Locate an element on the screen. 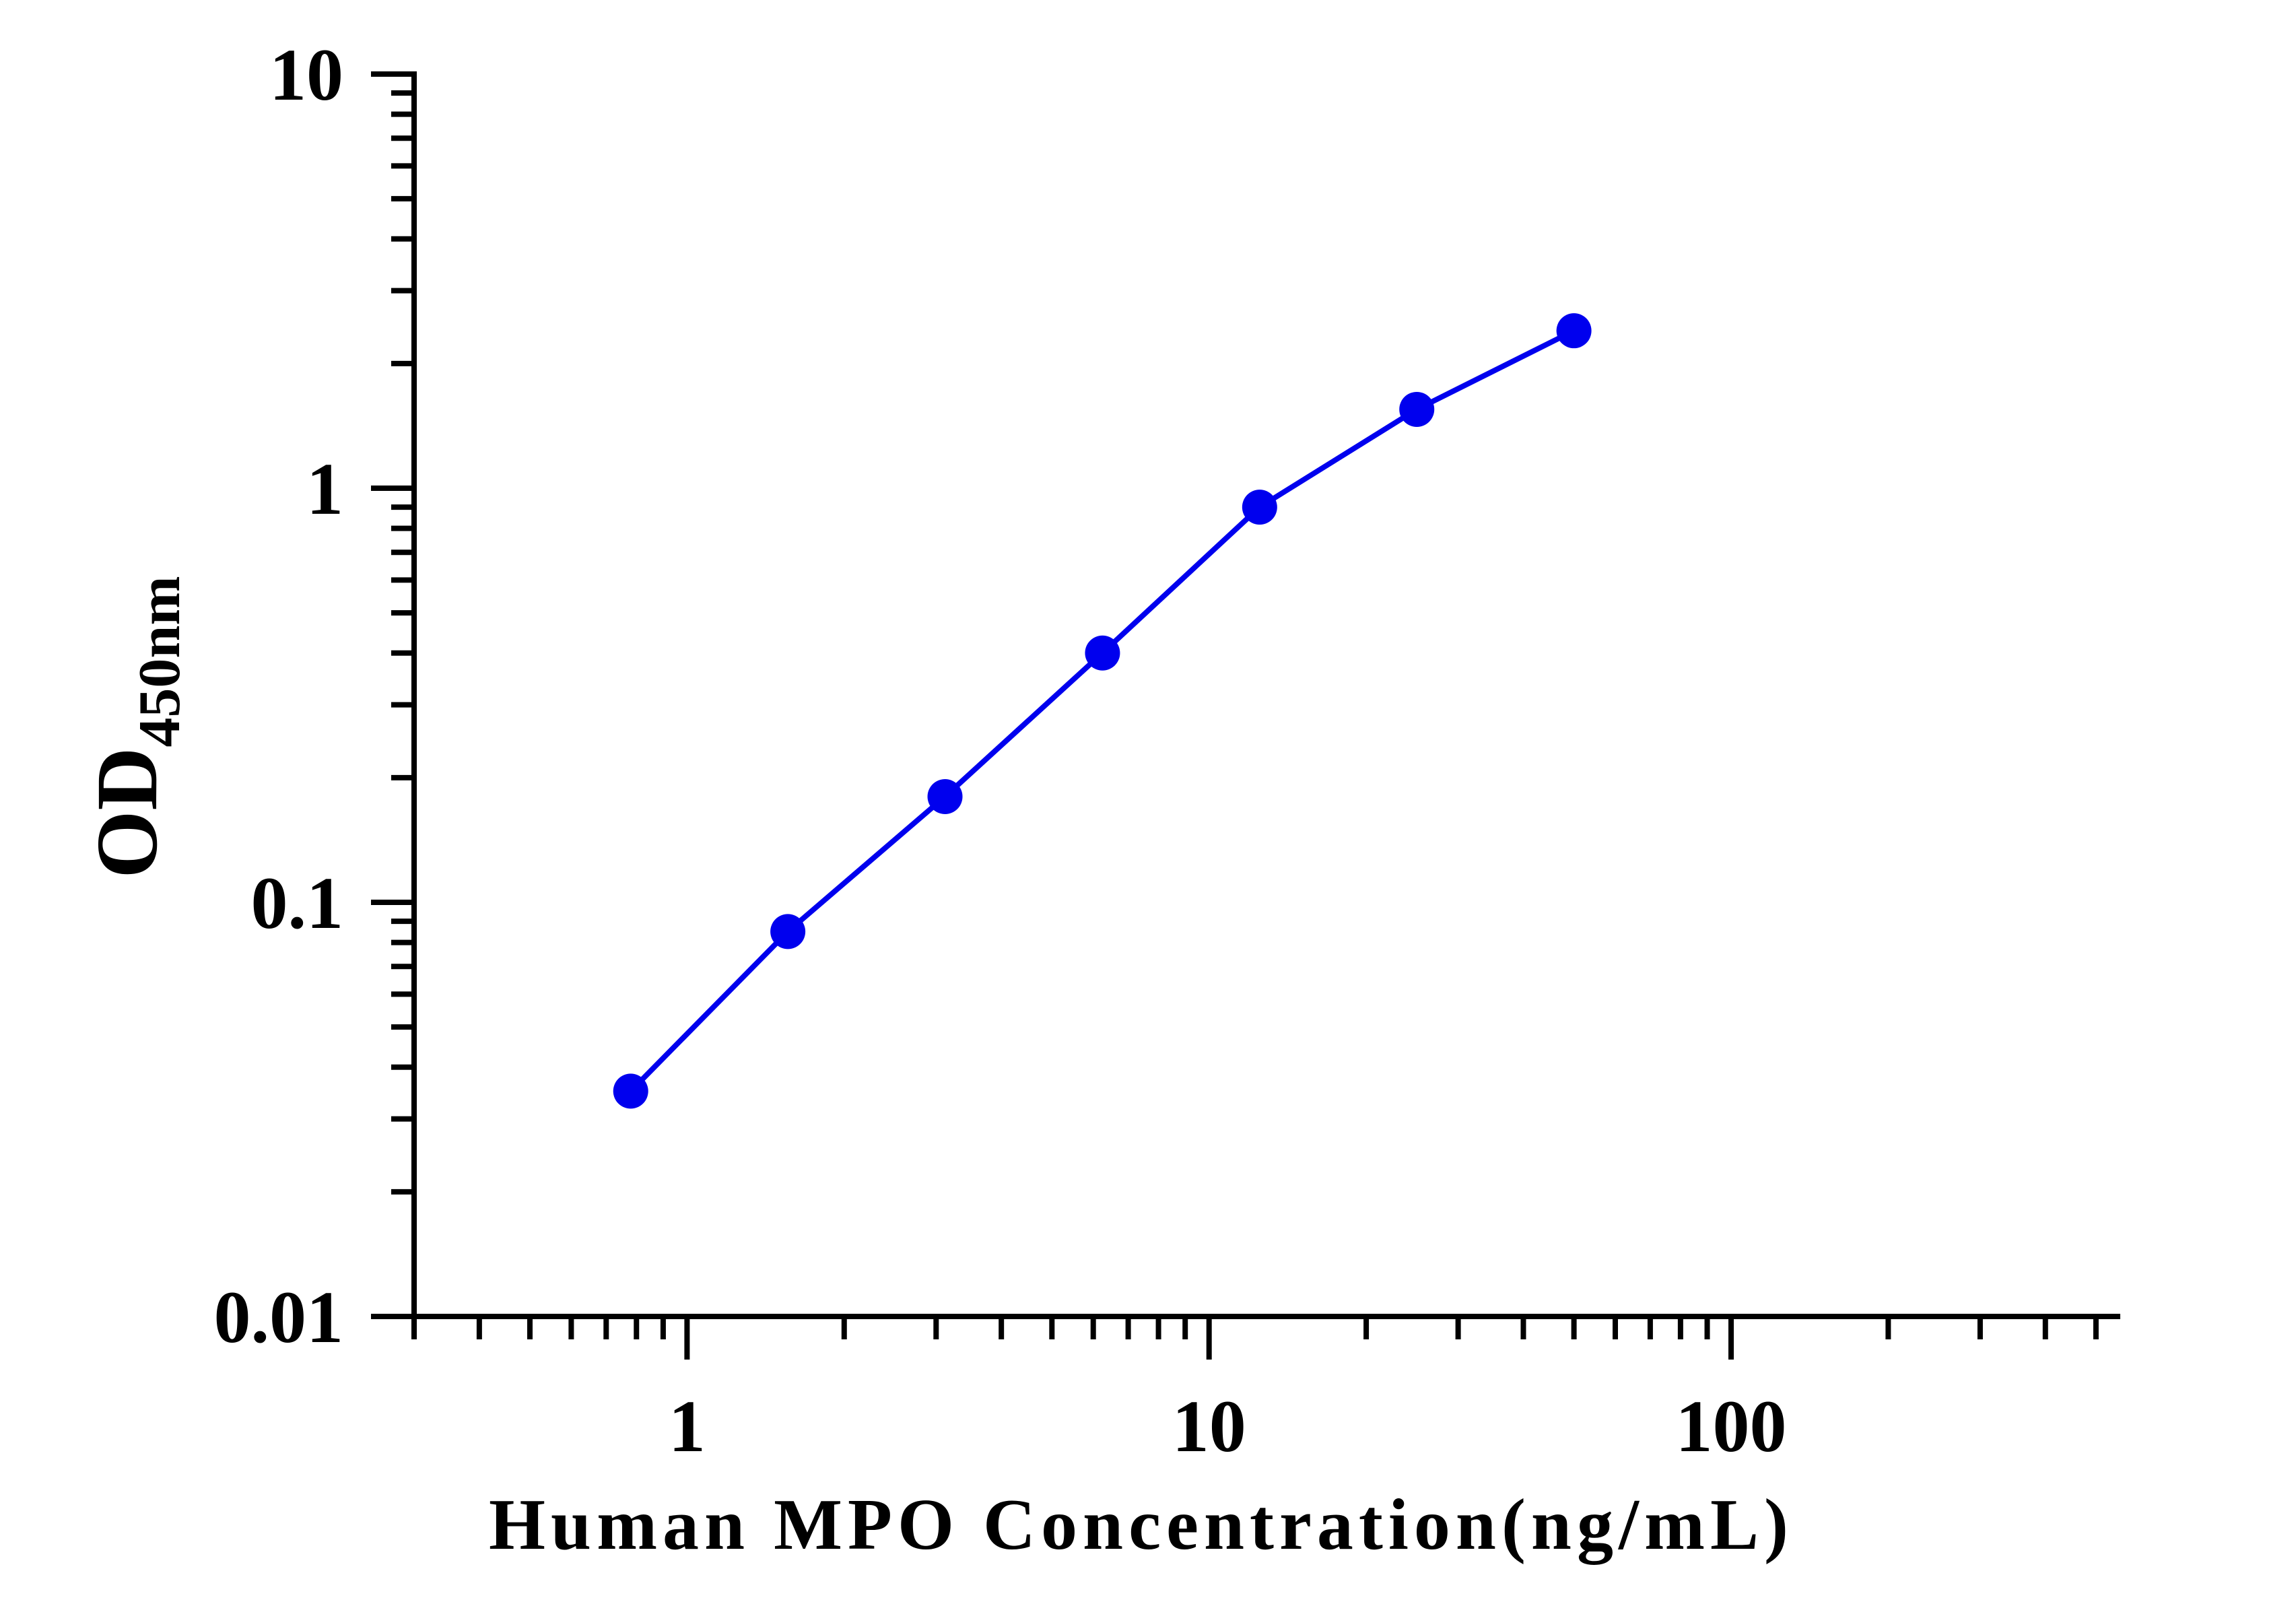 This screenshot has width=2296, height=1604. y-tick-label: 0.01 is located at coordinates (279, 1317).